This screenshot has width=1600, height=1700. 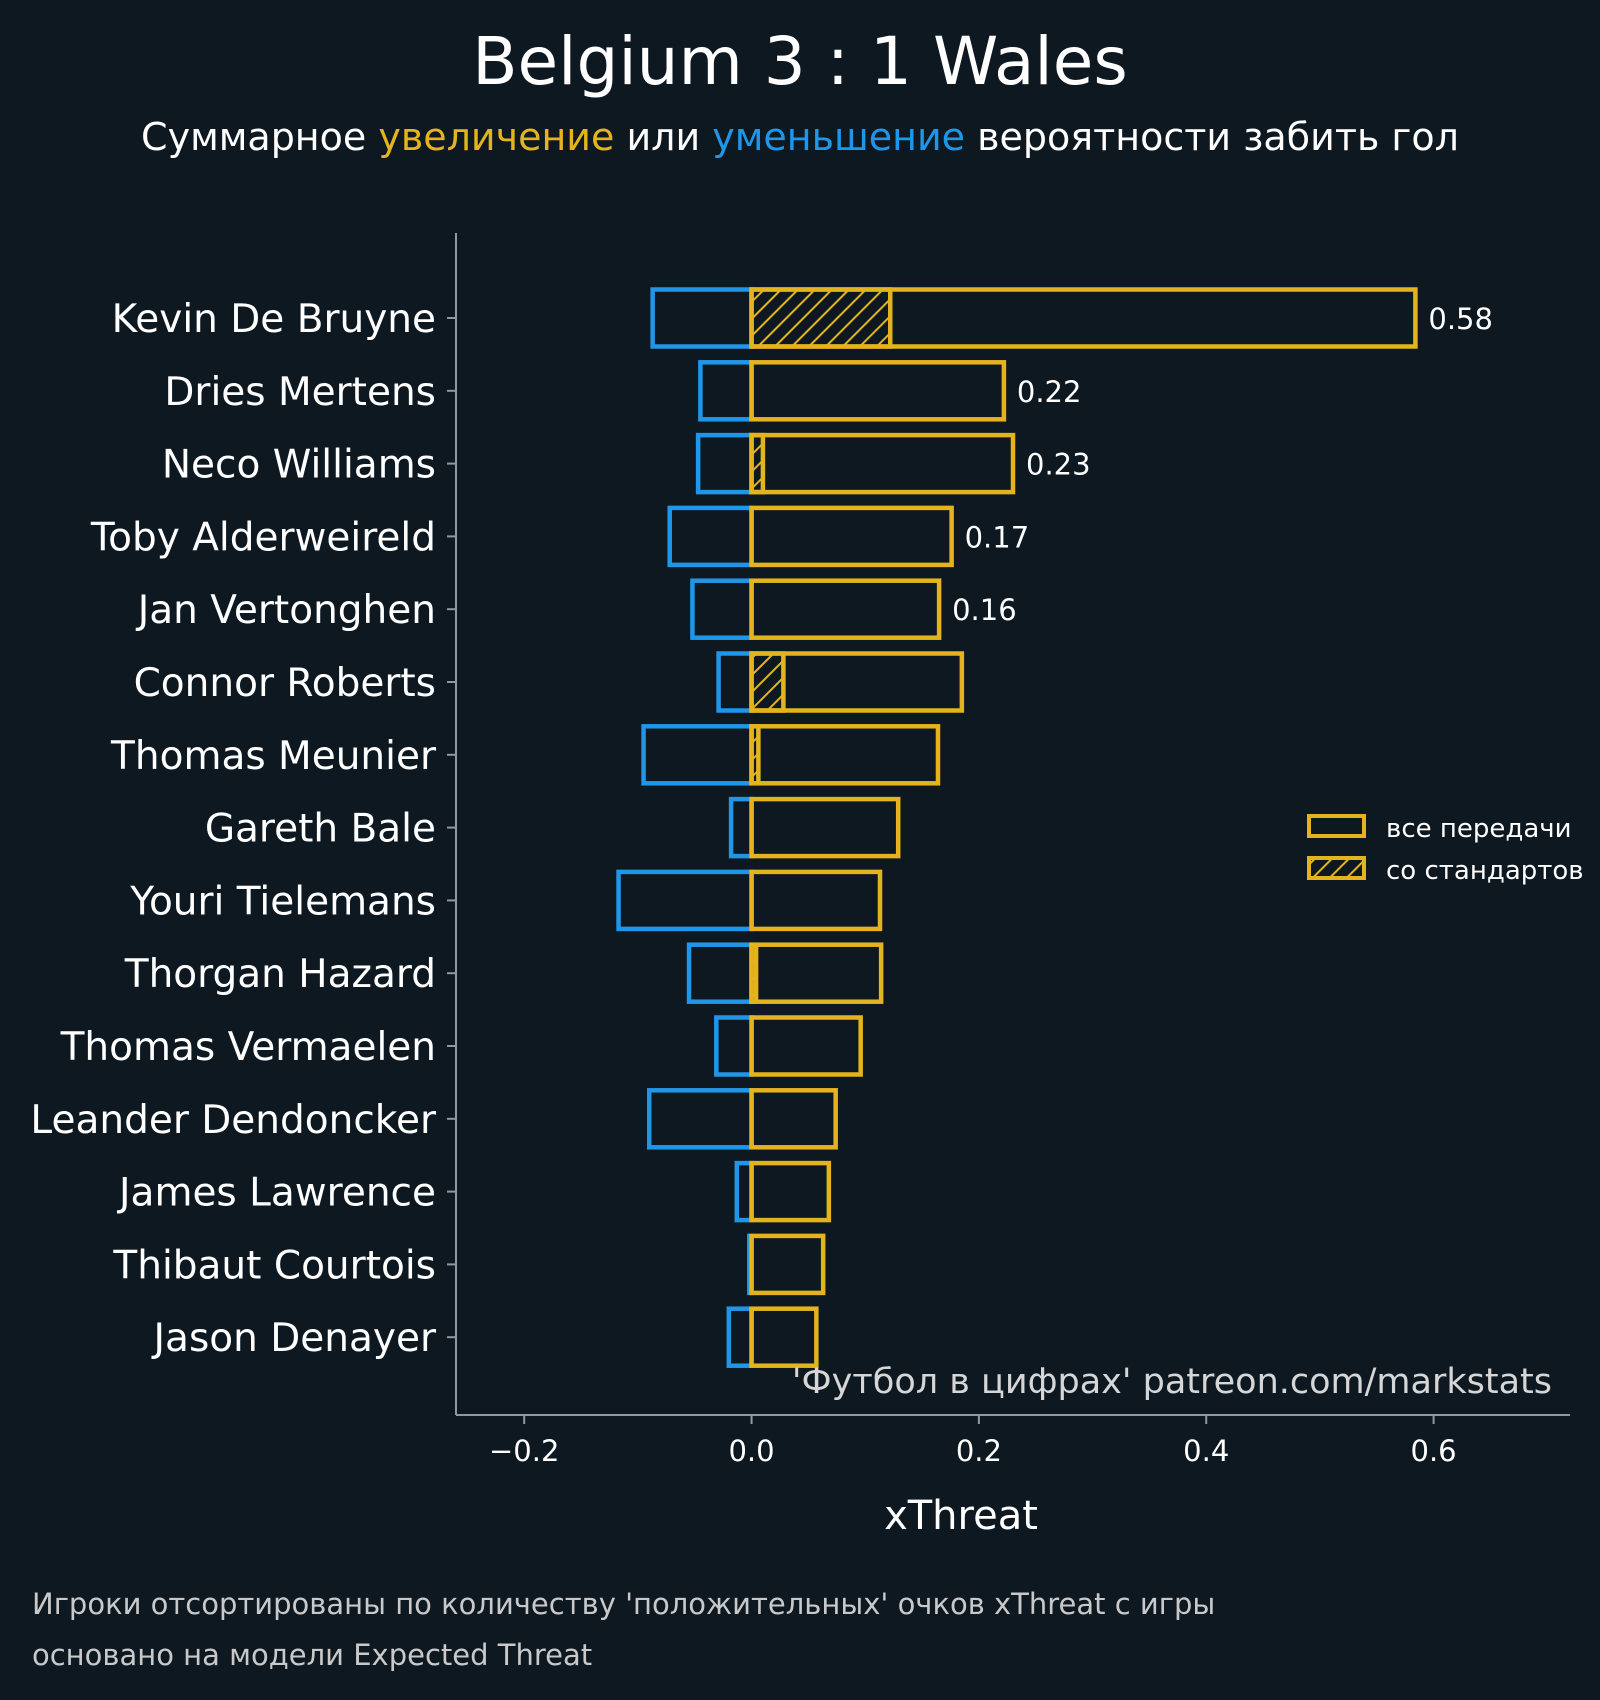 I want to click on player-label: Jason Denayer, so click(x=294, y=1338).